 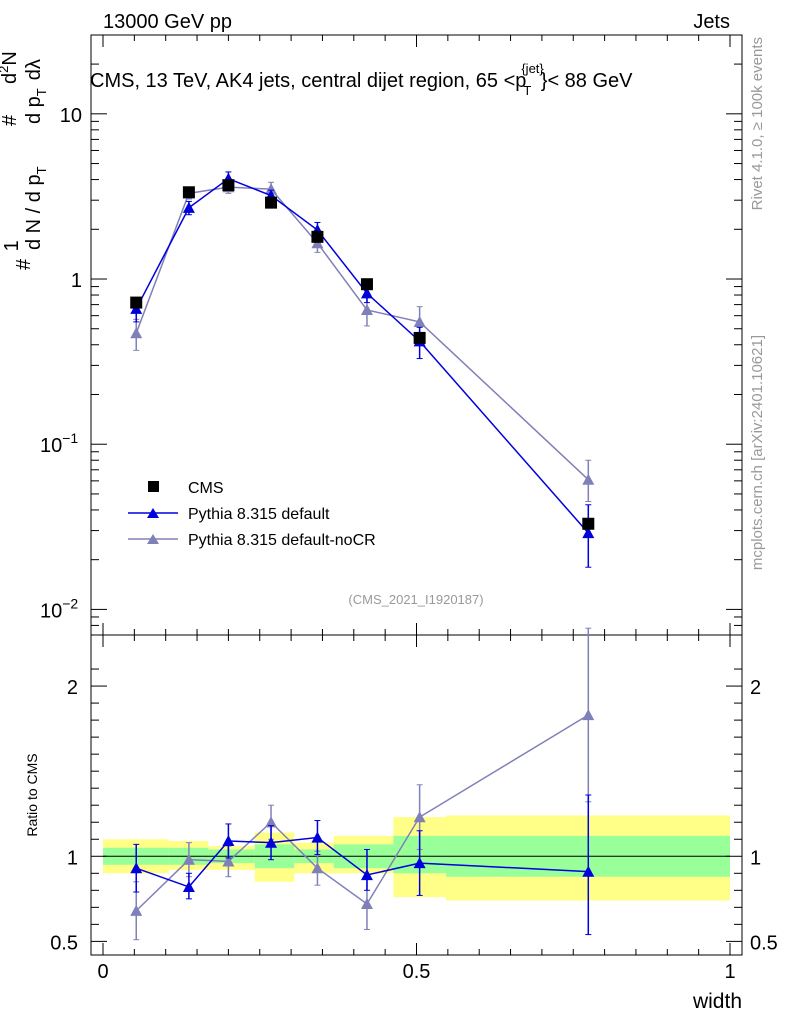 What do you see at coordinates (282, 540) in the screenshot?
I see `legend-nocr-label: Pythia 8.315 default-noCR` at bounding box center [282, 540].